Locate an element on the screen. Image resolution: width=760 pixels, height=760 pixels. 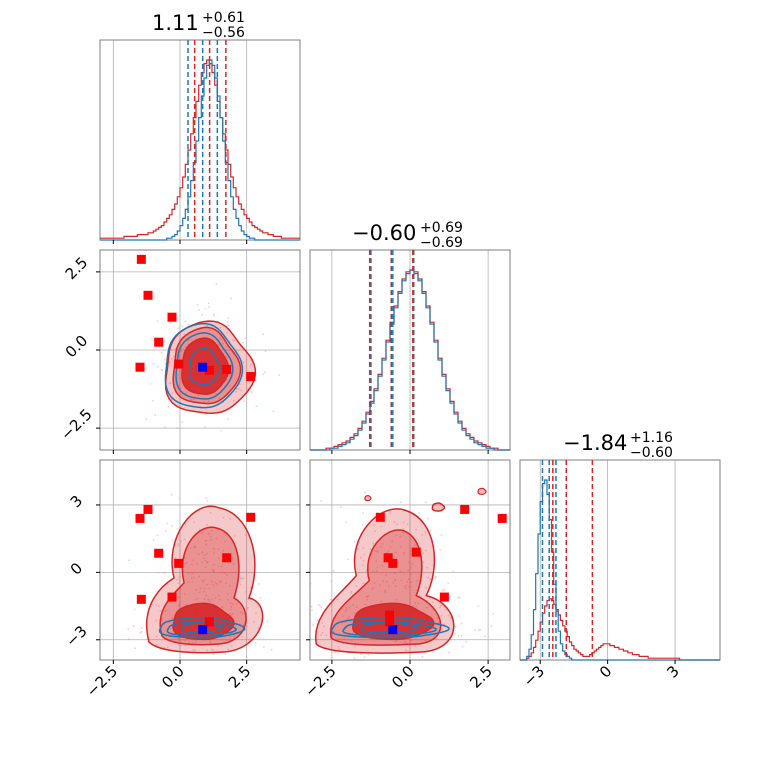
p1p2-ytick-label: 0.0 is located at coordinates (77, 347).